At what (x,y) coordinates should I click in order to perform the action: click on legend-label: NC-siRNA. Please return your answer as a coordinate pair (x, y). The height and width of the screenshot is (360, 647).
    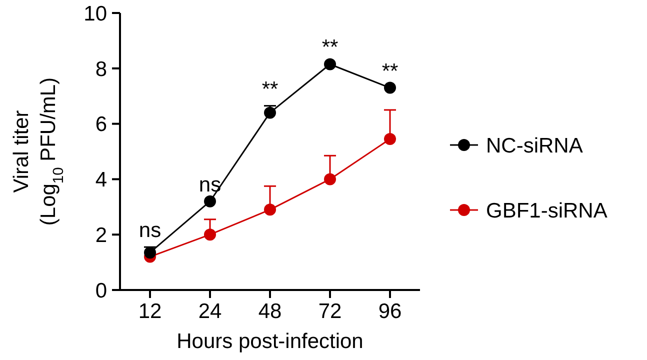
    Looking at the image, I should click on (534, 146).